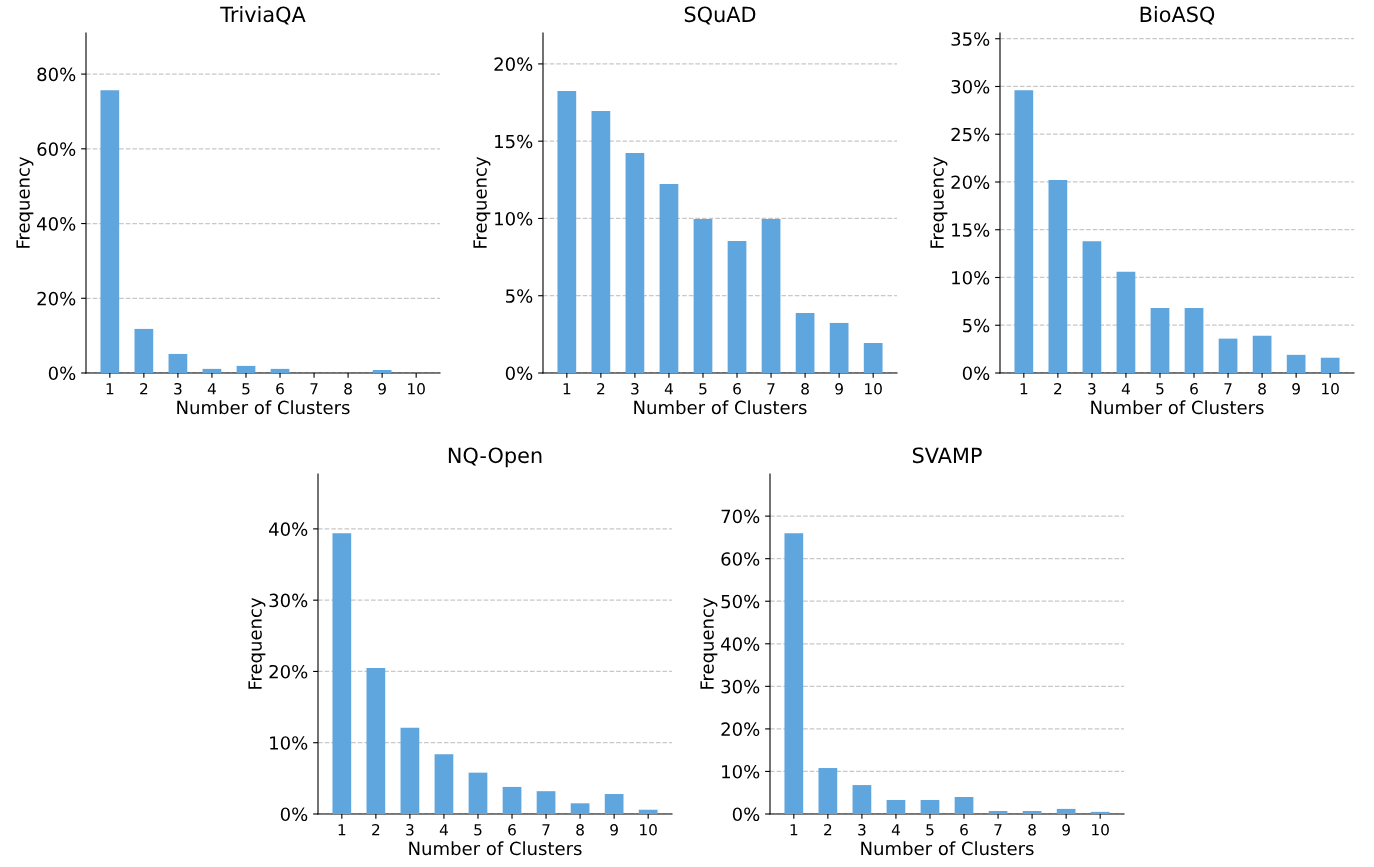 This screenshot has width=1374, height=867. I want to click on y-tick-label: 25%, so click(970, 134).